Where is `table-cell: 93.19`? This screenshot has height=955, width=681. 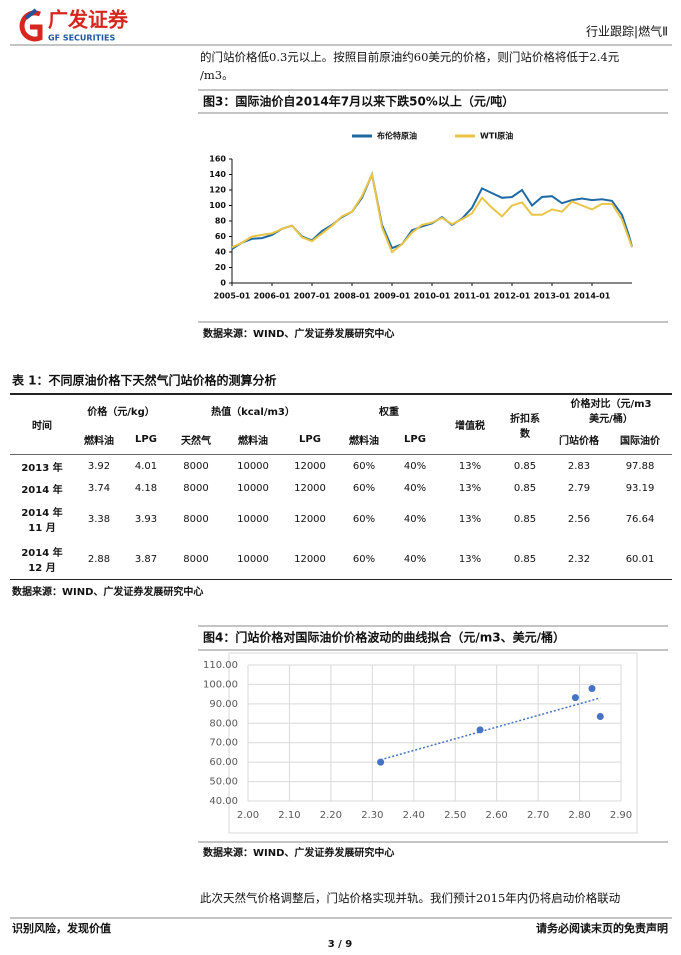 table-cell: 93.19 is located at coordinates (640, 488).